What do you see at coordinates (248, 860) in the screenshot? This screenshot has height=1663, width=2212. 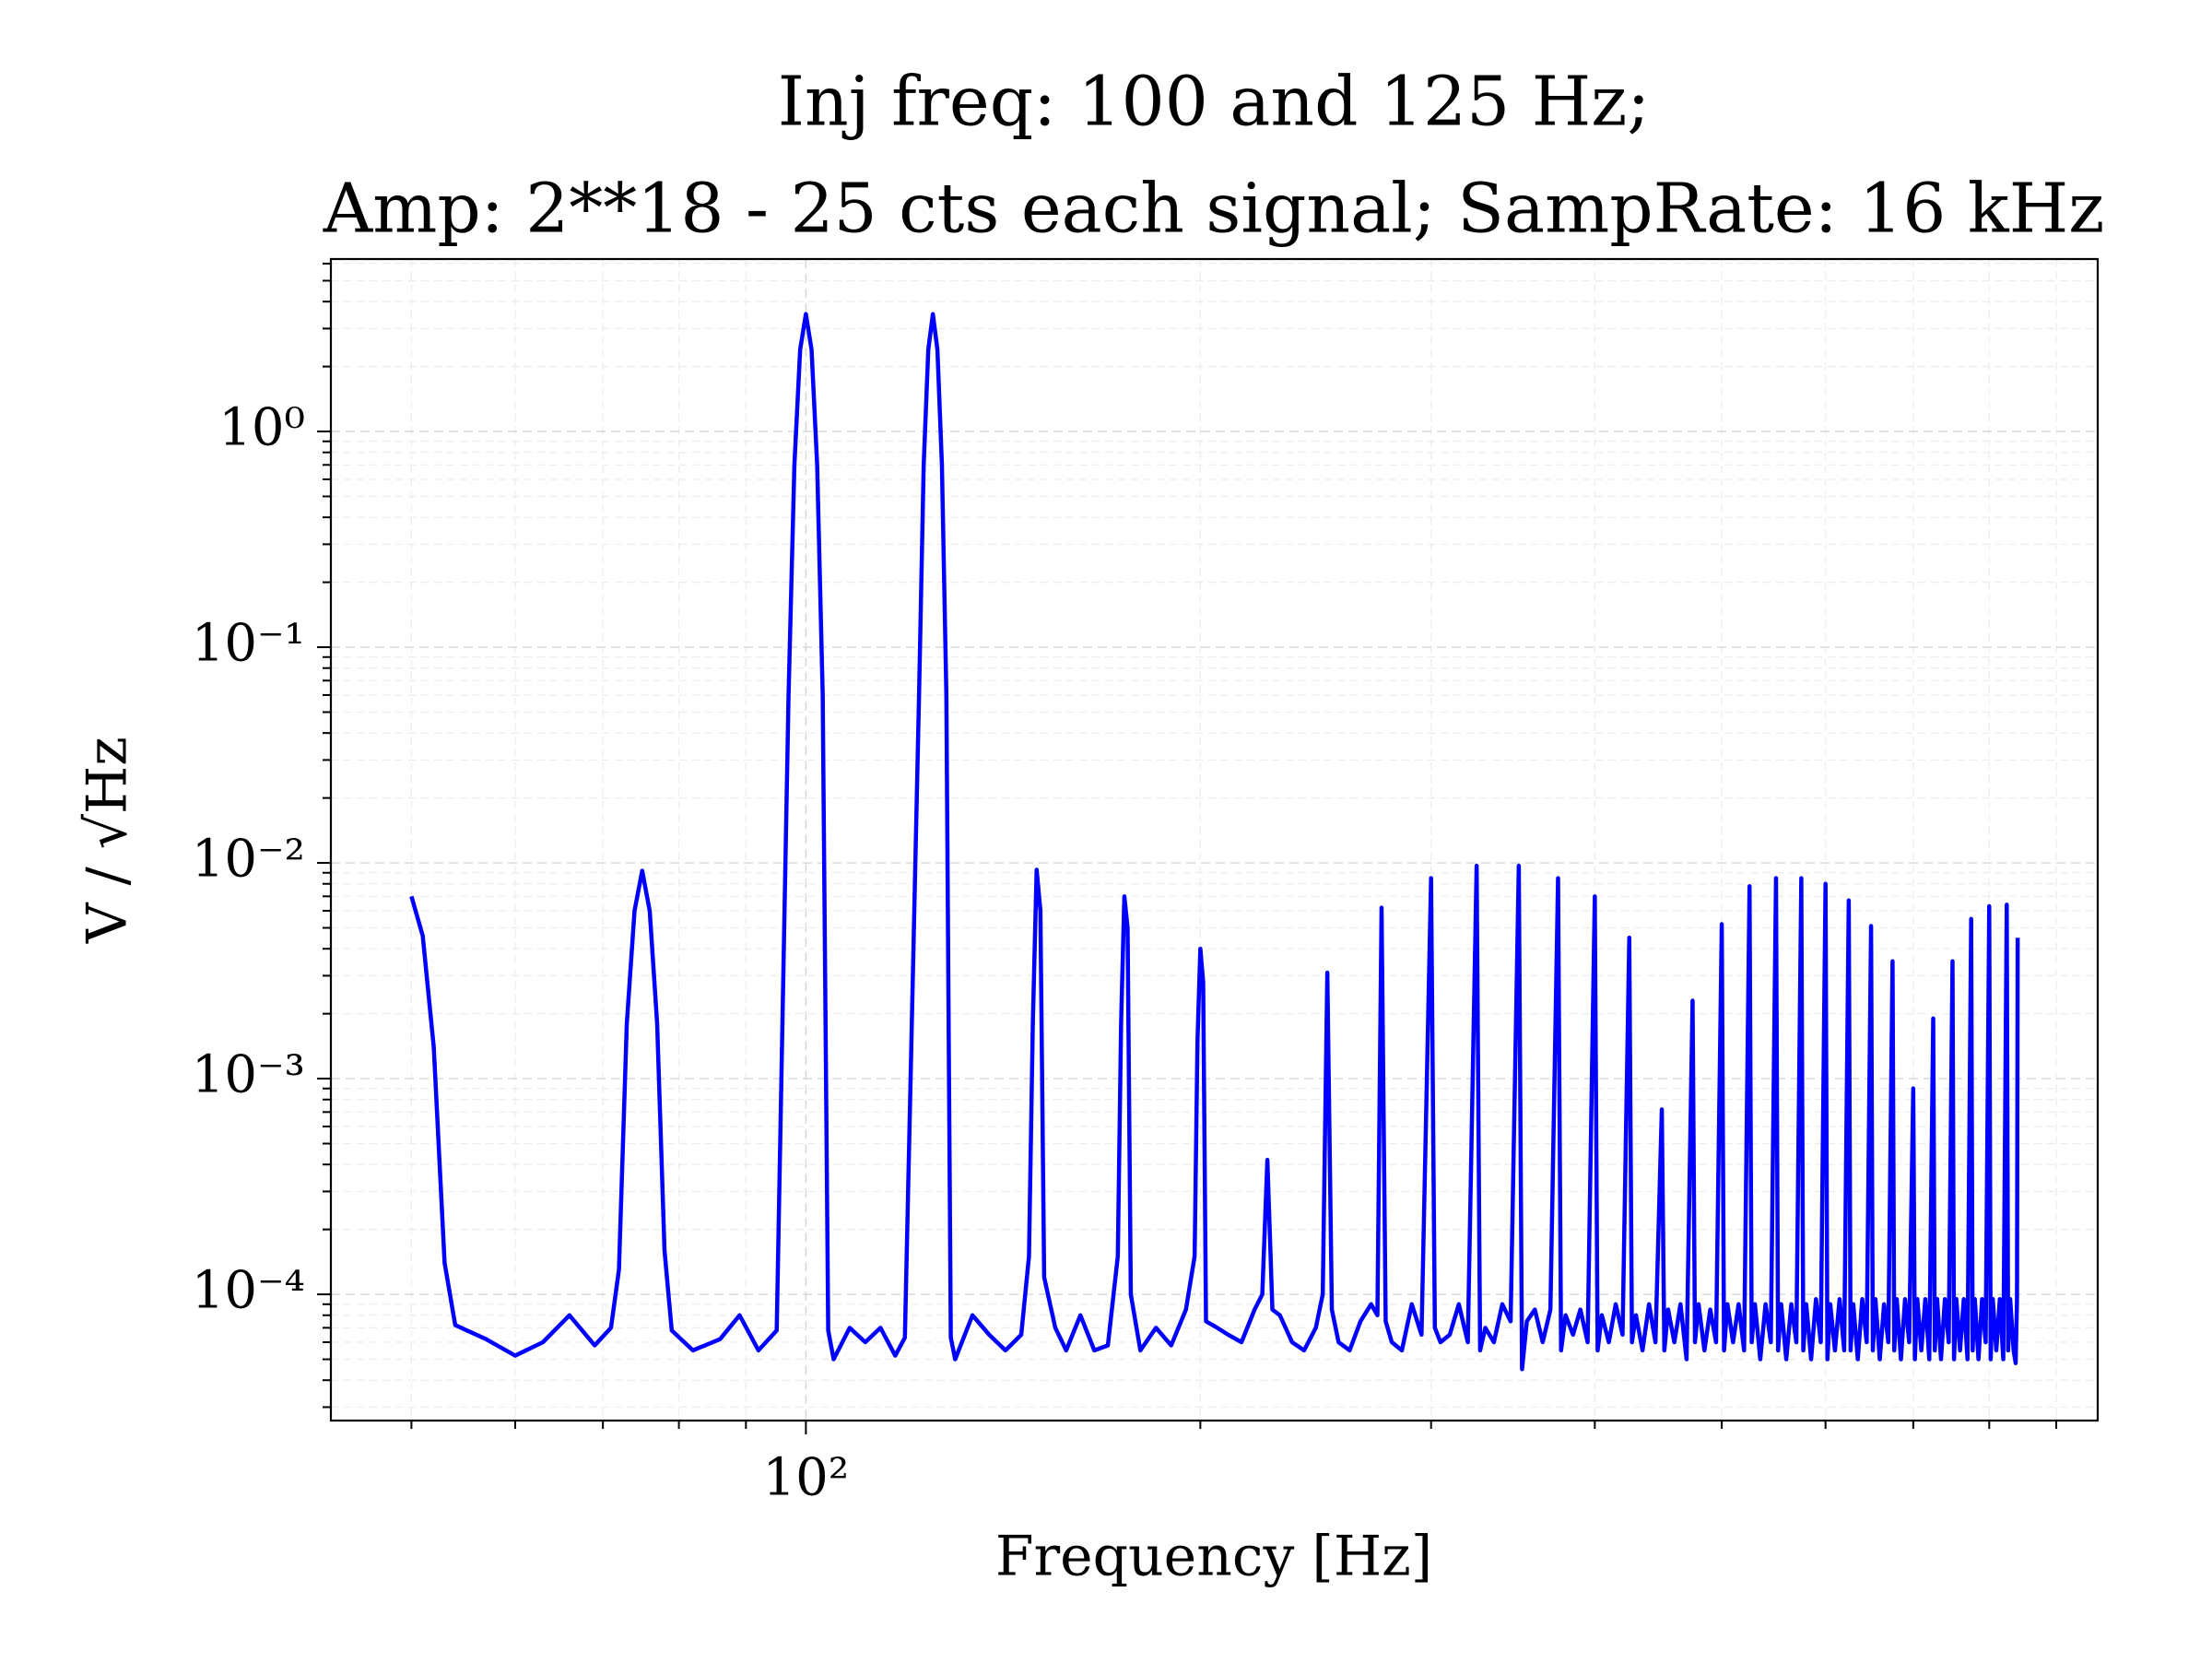 I see `y-tick-label: 10⁻²` at bounding box center [248, 860].